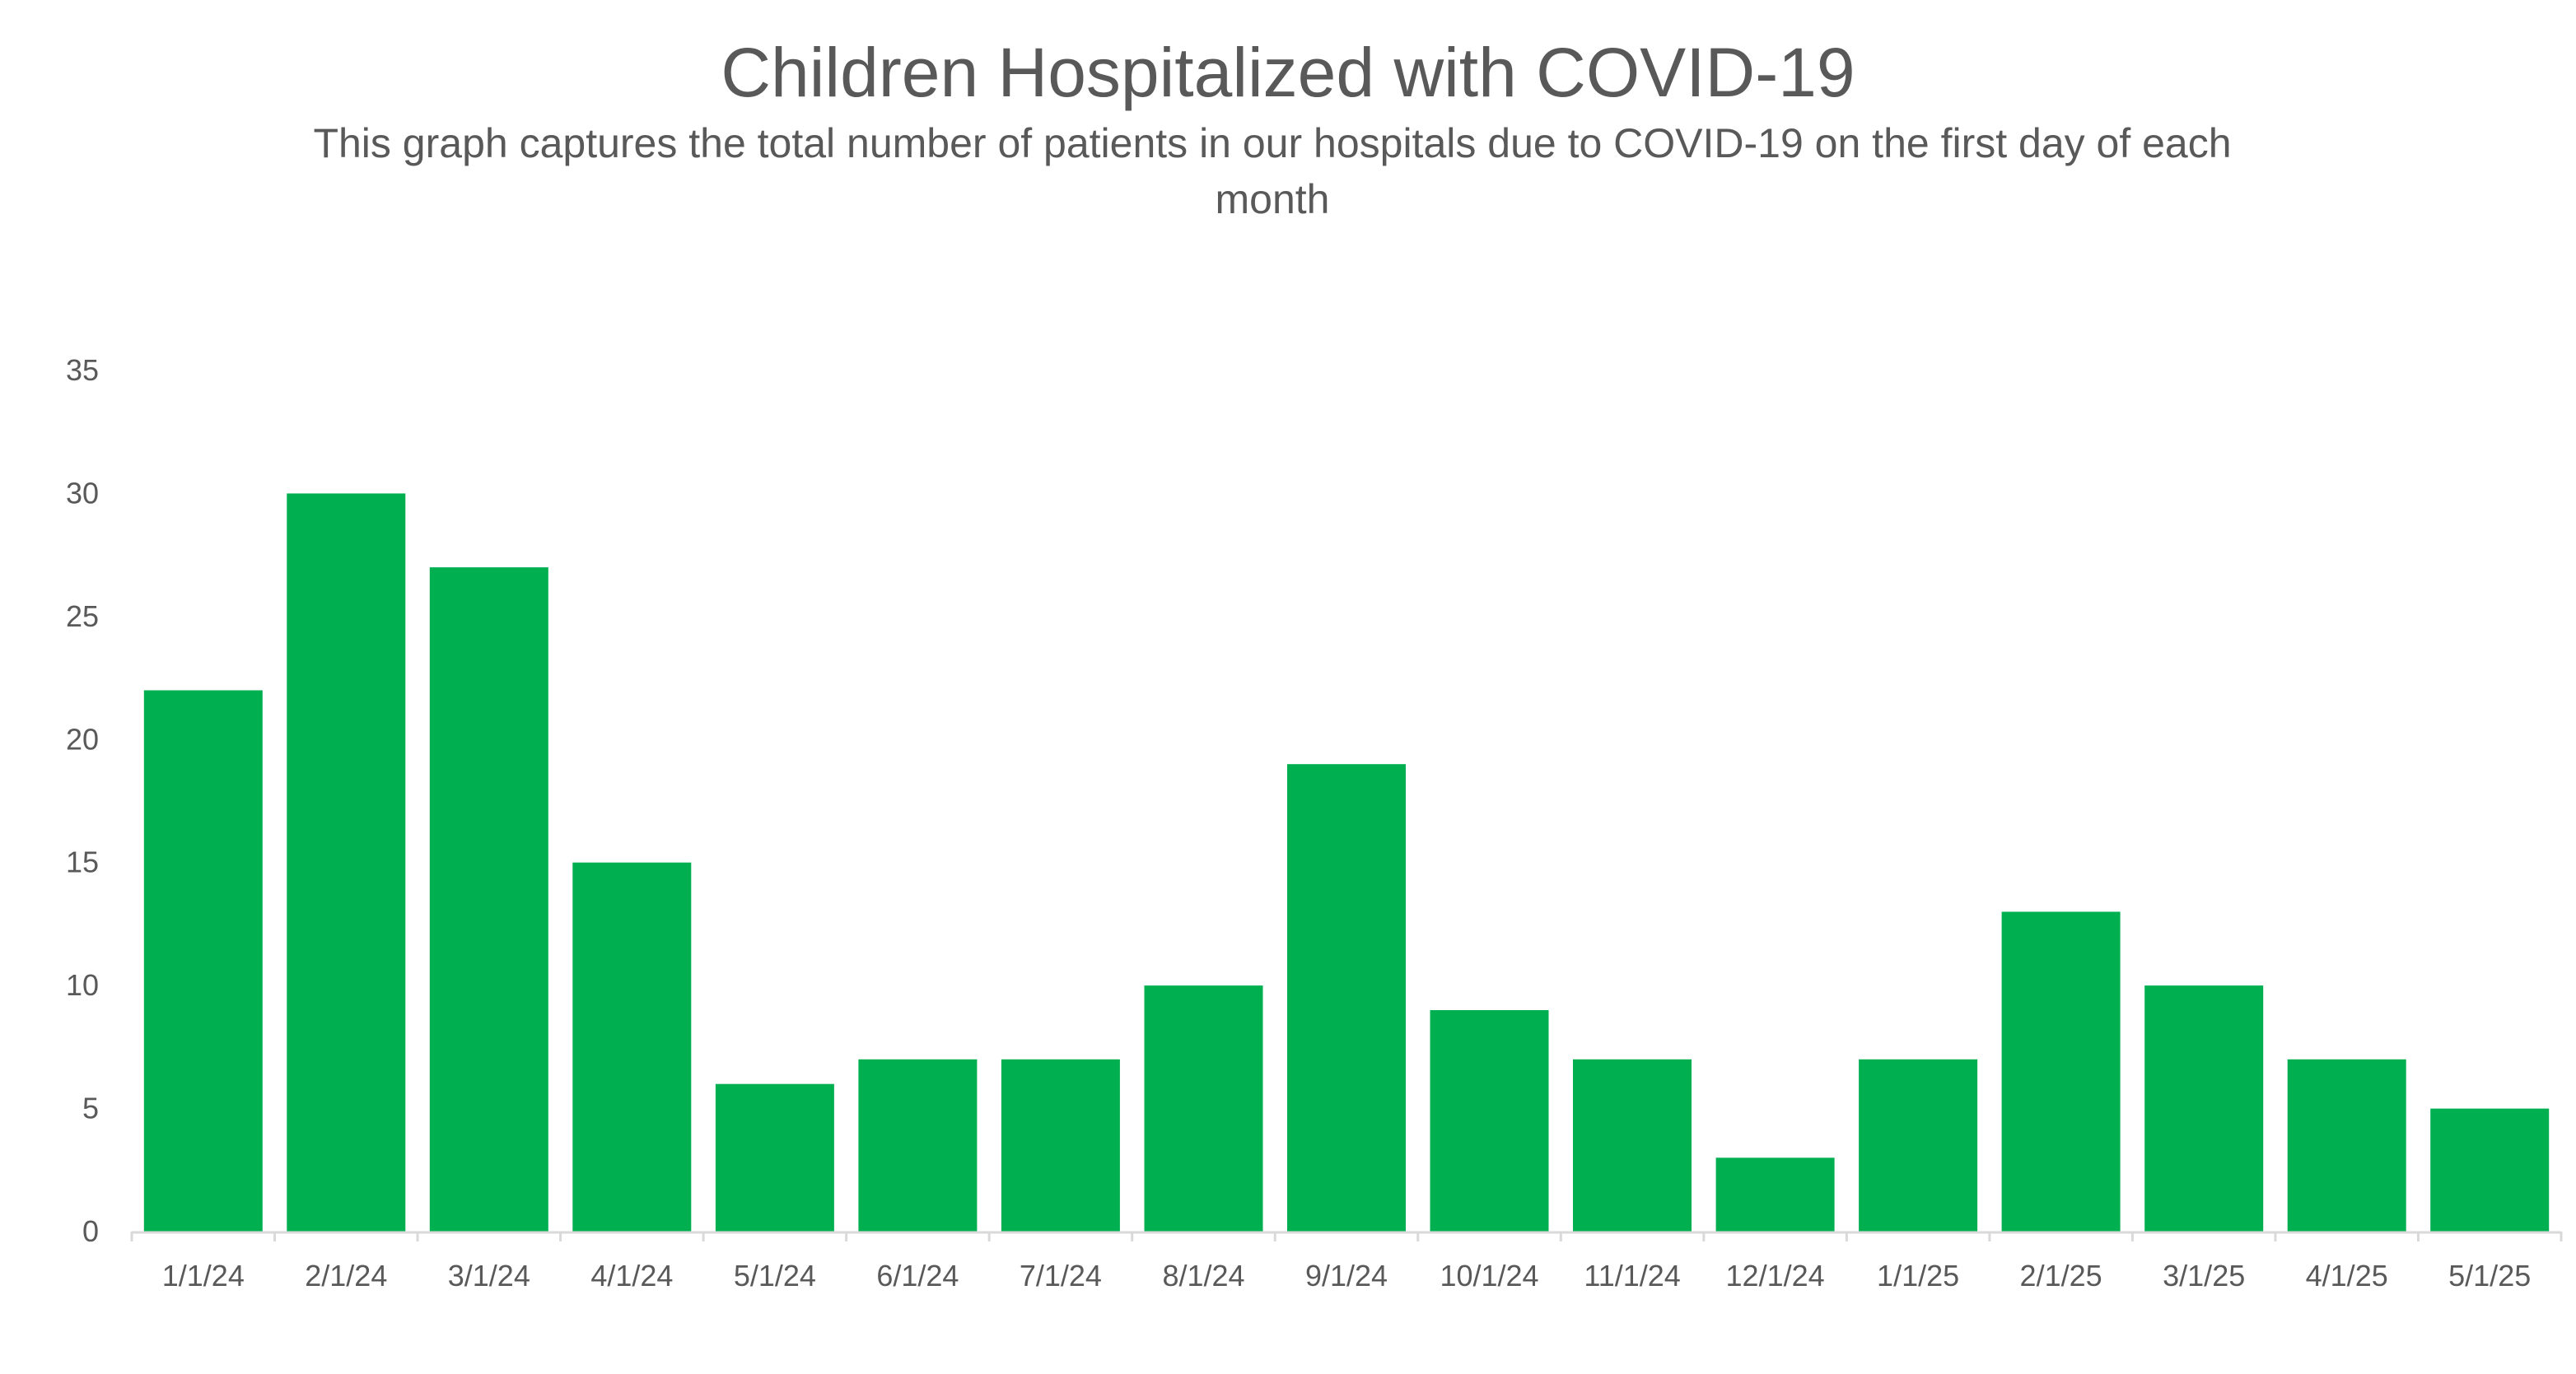  I want to click on x-tick-label: 9/1/24, so click(1346, 1275).